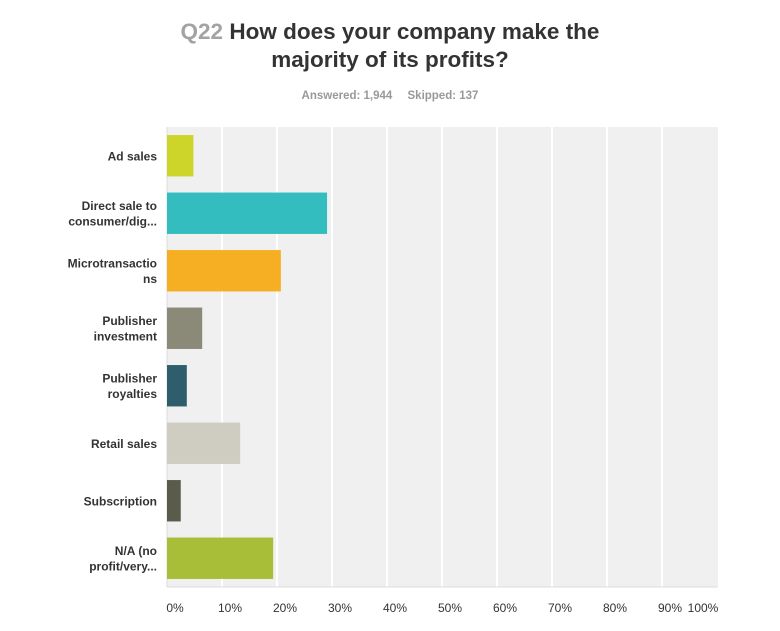 The width and height of the screenshot is (780, 631). I want to click on category-label: N/A (no, so click(136, 551).